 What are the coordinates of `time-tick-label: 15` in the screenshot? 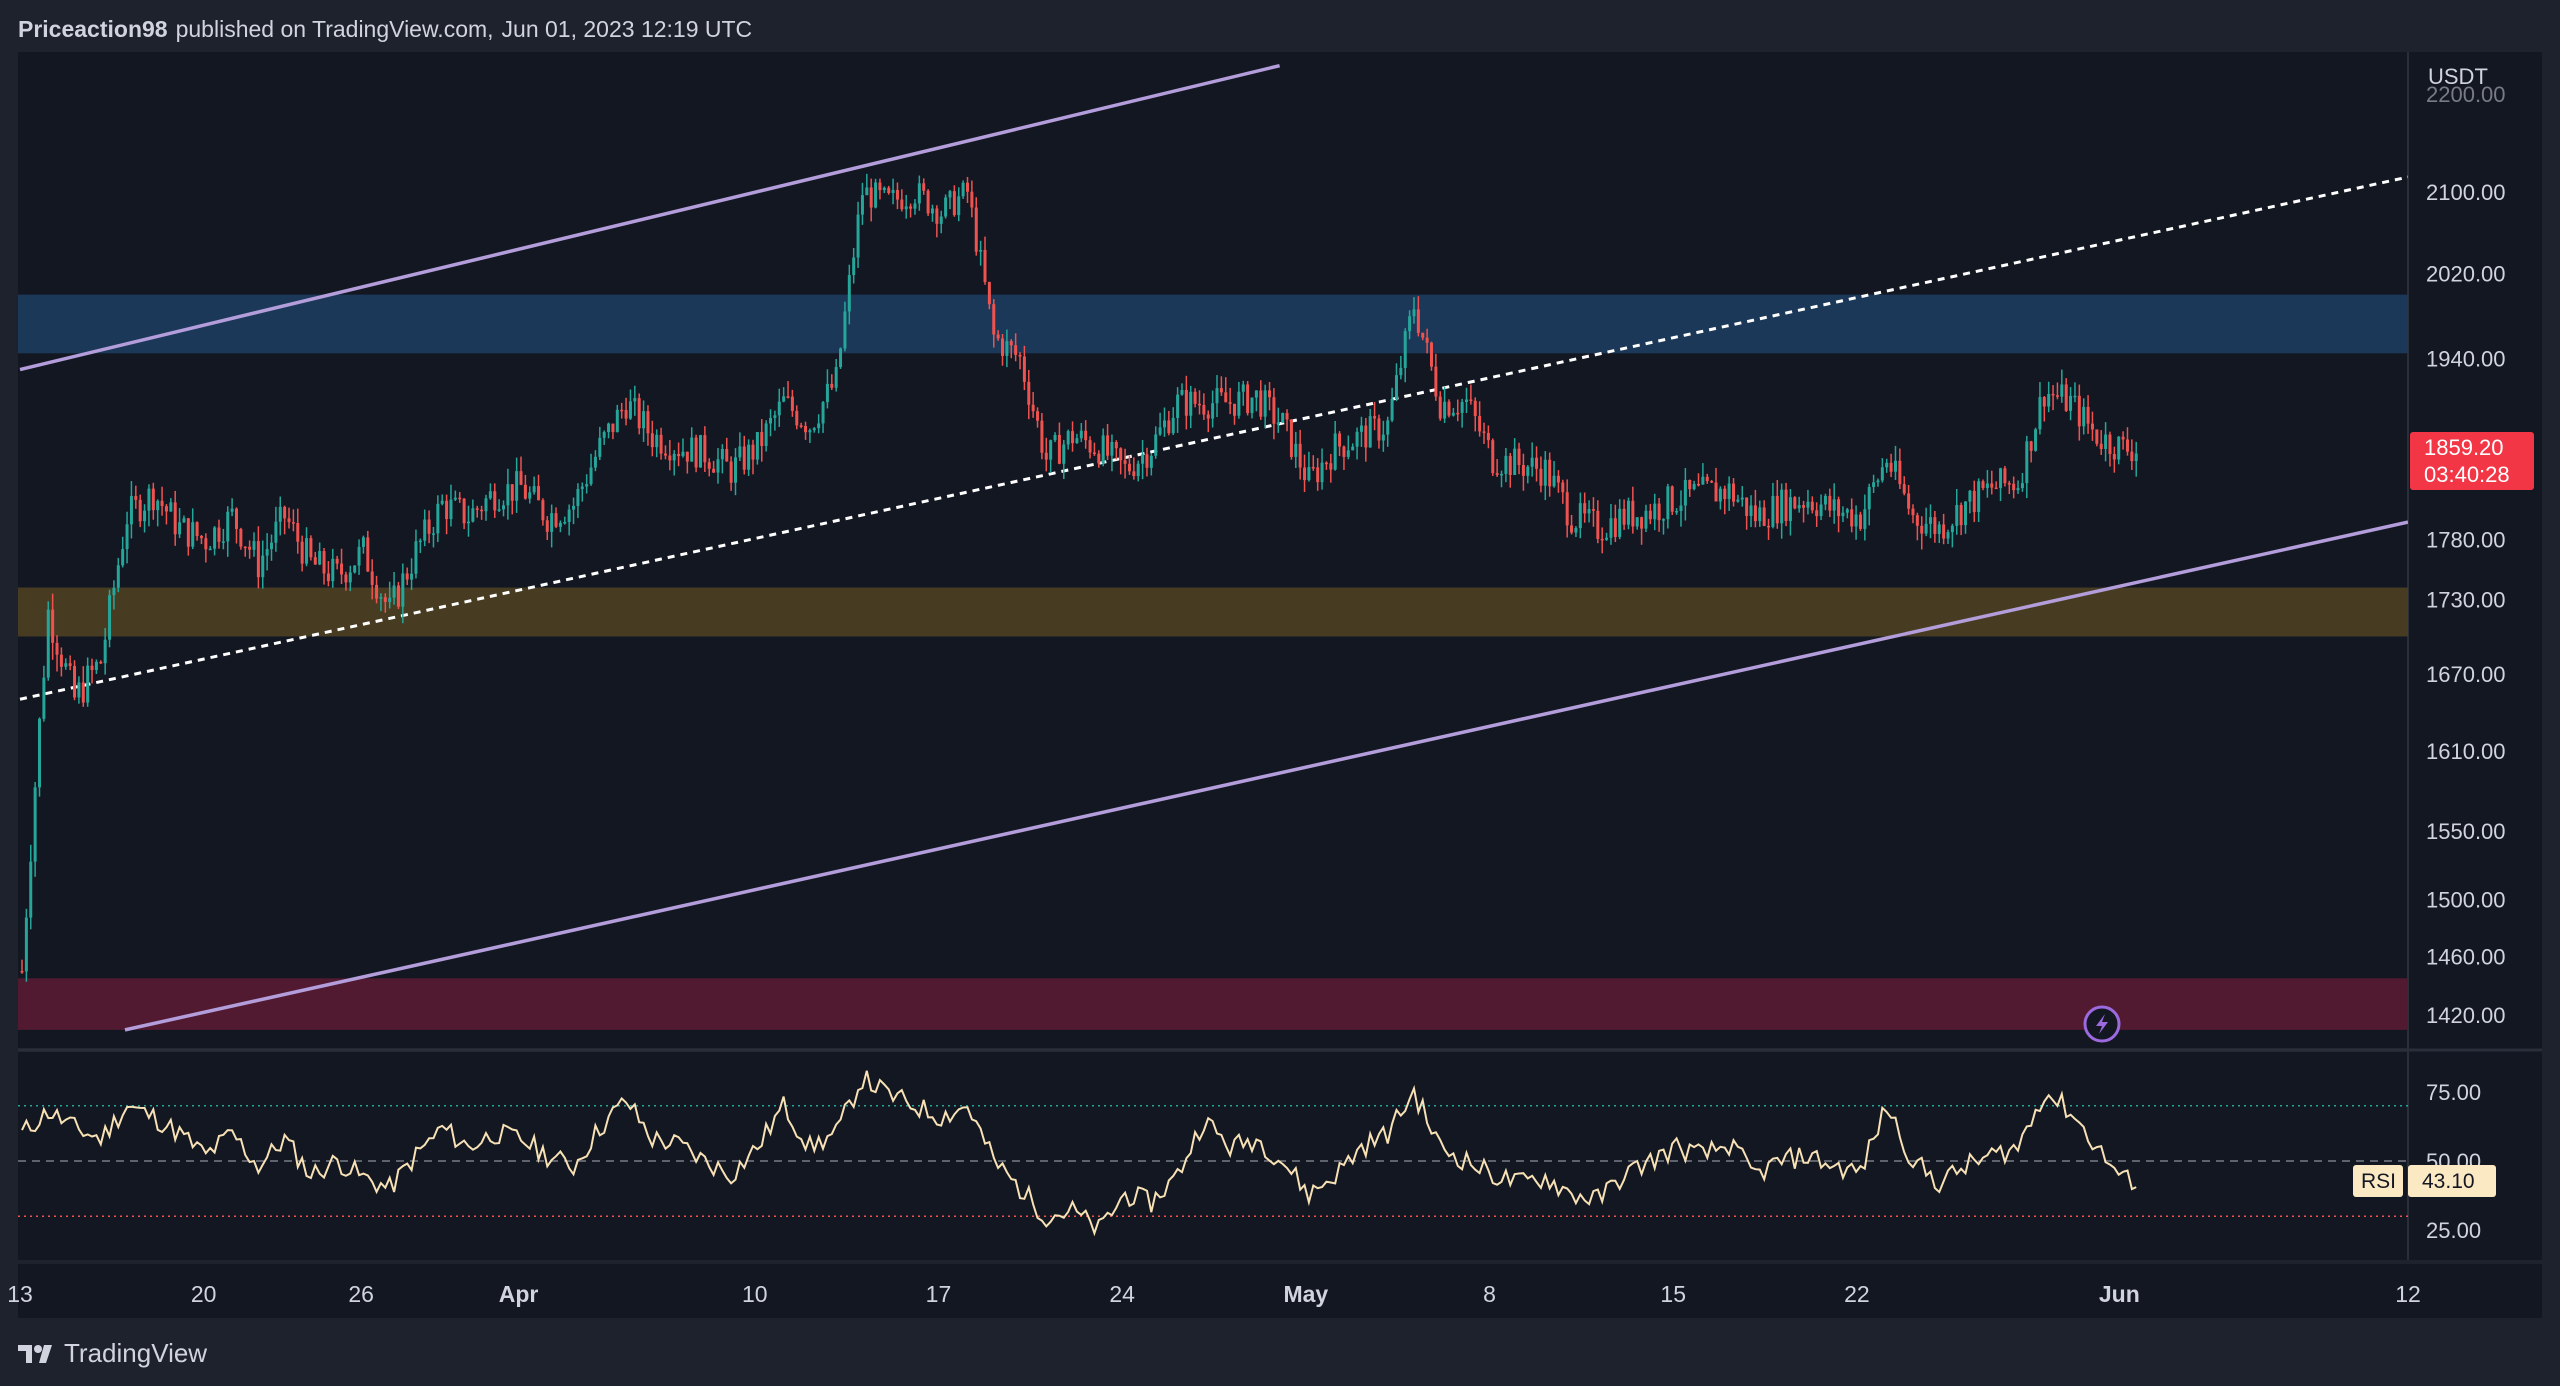 It's located at (1673, 1294).